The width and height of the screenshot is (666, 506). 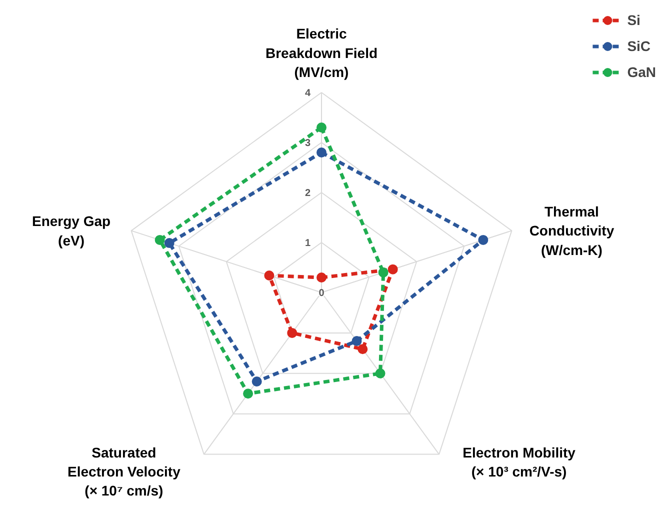 I want to click on legend-label: Si, so click(x=634, y=20).